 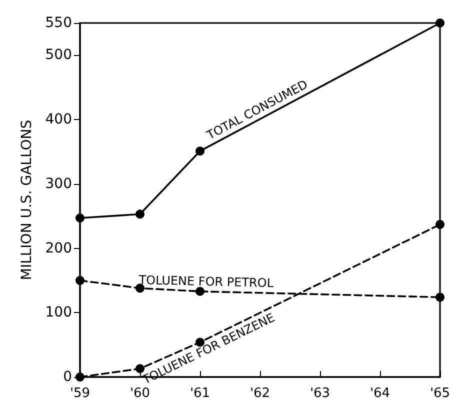 I want to click on x-tick-label: '60, so click(x=140, y=393).